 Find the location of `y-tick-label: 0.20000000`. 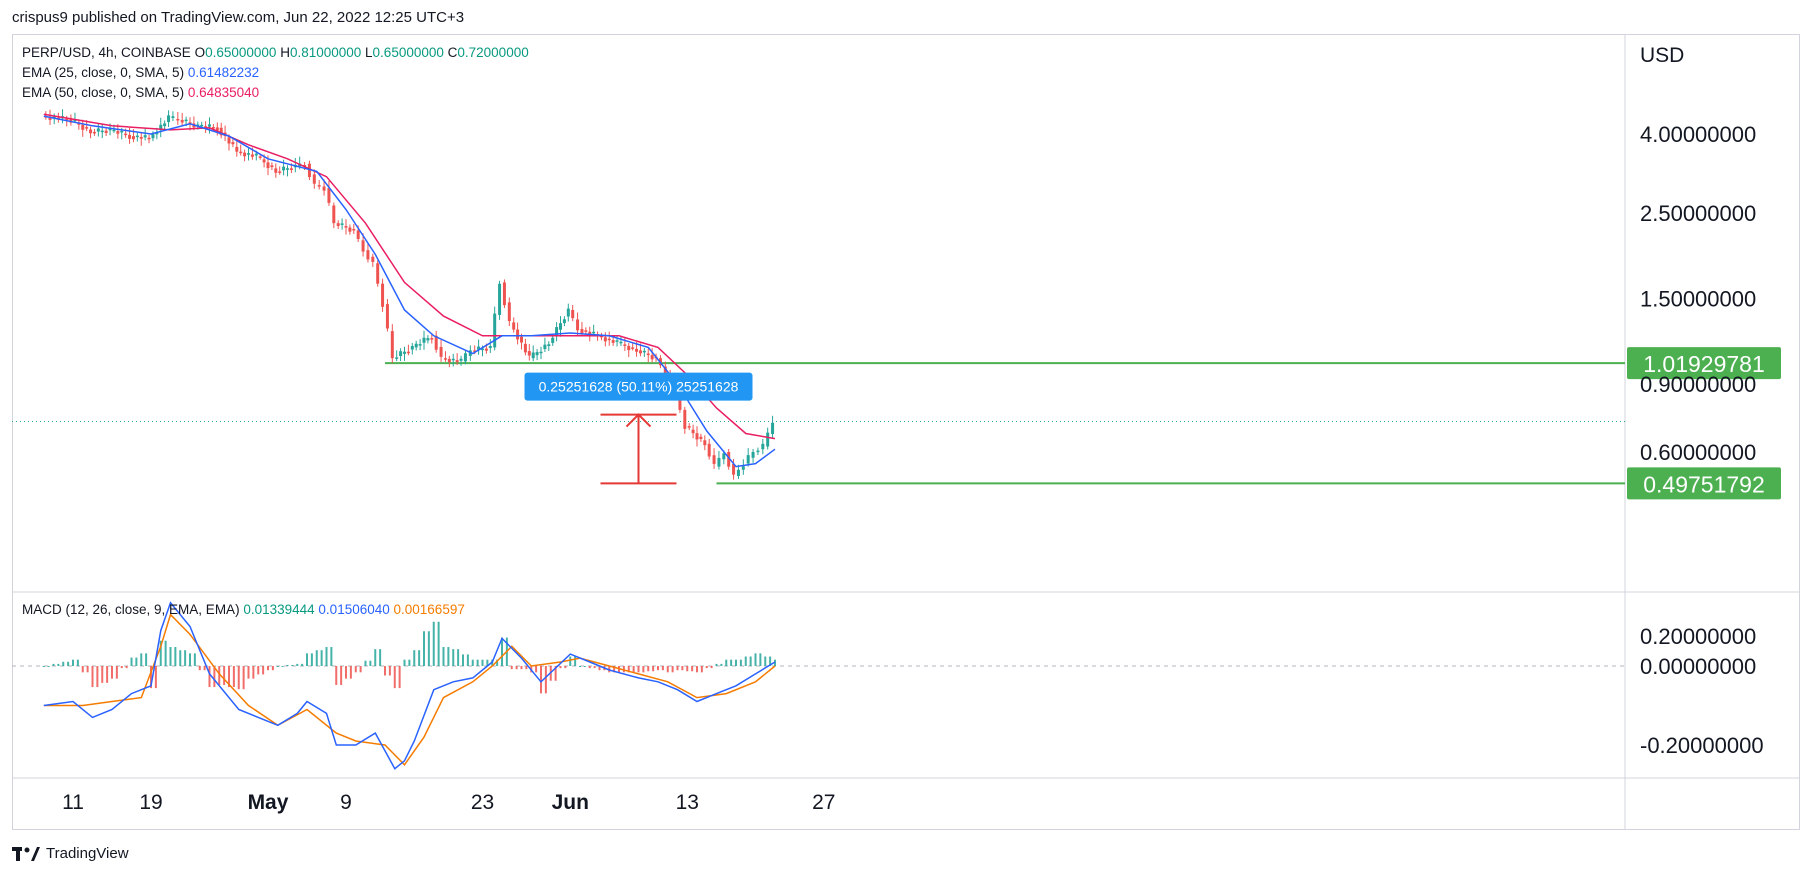

y-tick-label: 0.20000000 is located at coordinates (1698, 636).